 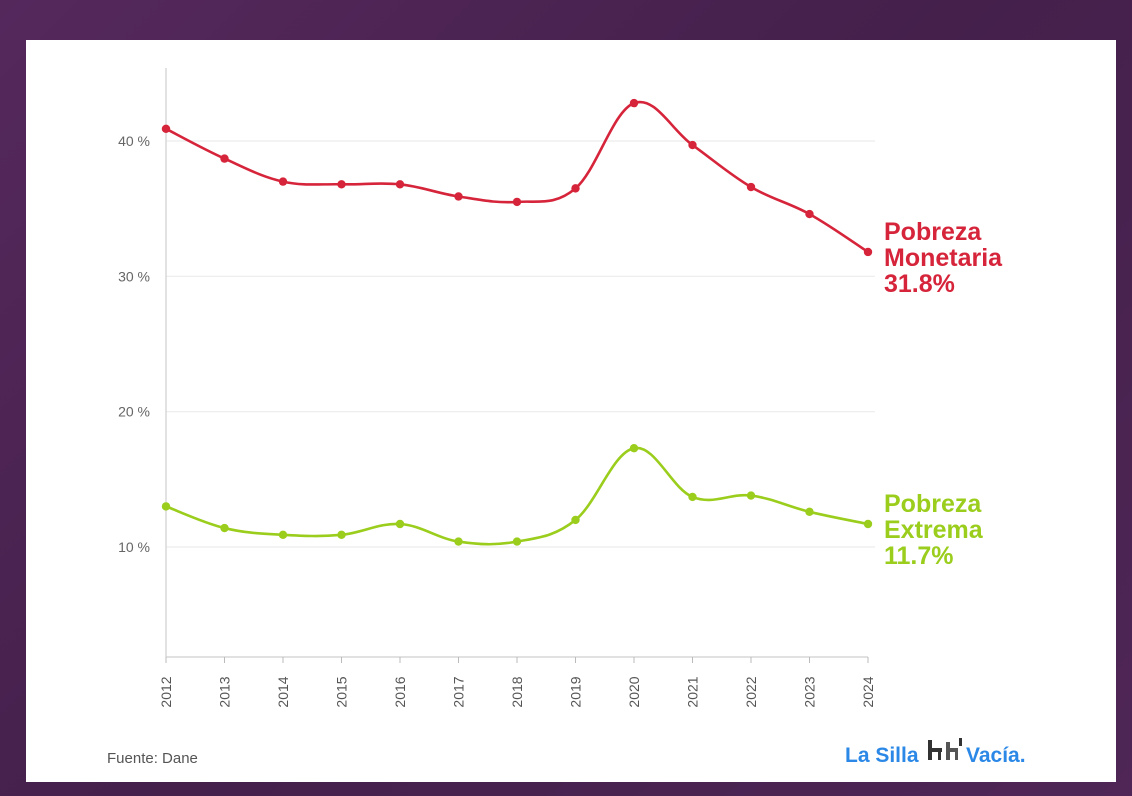 What do you see at coordinates (945, 749) in the screenshot?
I see `chair-icon` at bounding box center [945, 749].